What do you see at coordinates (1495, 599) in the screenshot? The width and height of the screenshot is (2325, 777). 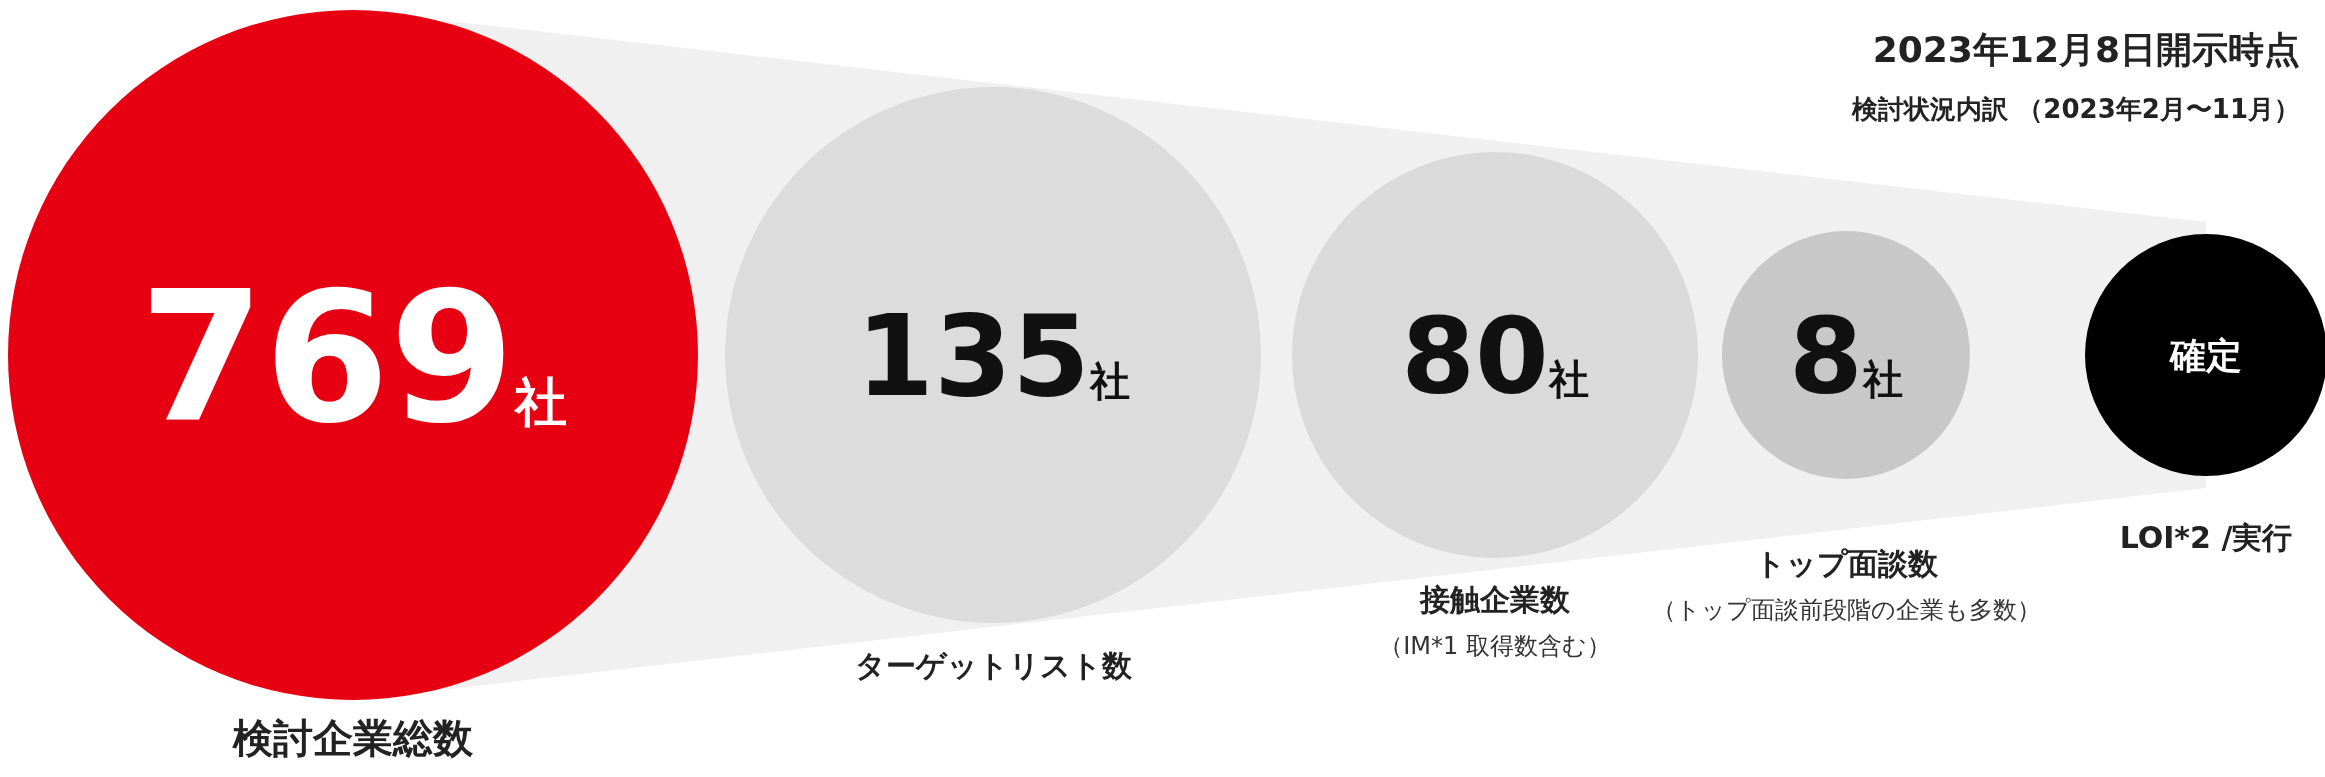 I see `category-label: 接触企業数` at bounding box center [1495, 599].